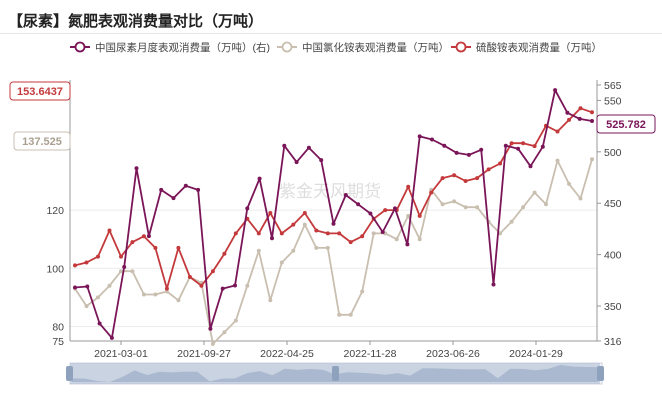  I want to click on callout-left-top-box, so click(40, 91).